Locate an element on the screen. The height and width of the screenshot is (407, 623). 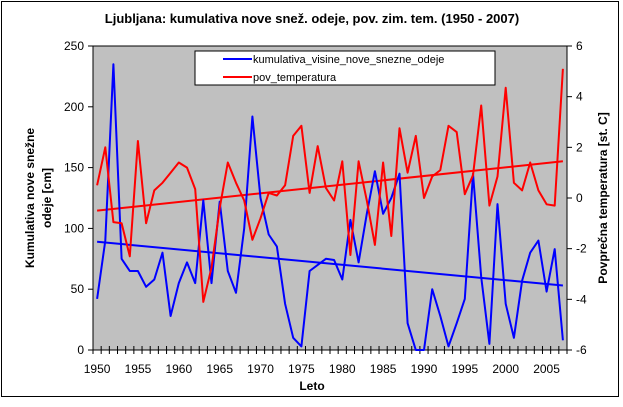
x-tick-label: 2005 is located at coordinates (546, 369).